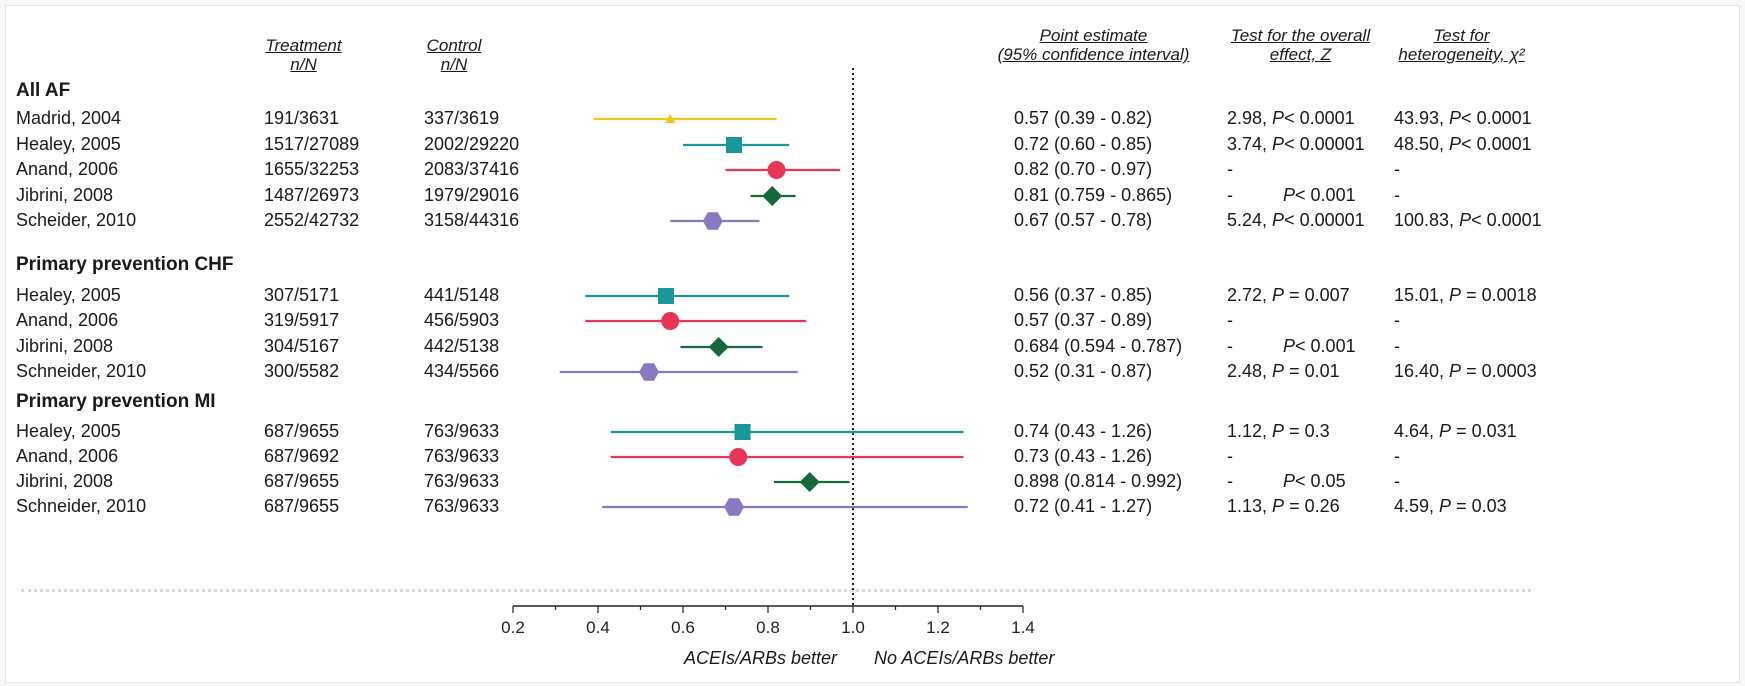  Describe the element at coordinates (1250, 506) in the screenshot. I see `overall-effect-test-part-0: 1.13,` at that location.